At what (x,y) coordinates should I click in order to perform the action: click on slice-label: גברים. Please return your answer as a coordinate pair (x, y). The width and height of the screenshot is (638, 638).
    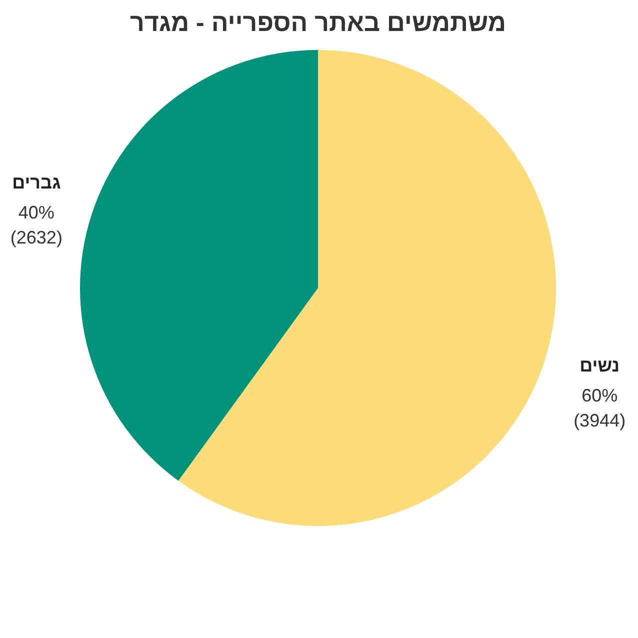
    Looking at the image, I should click on (37, 182).